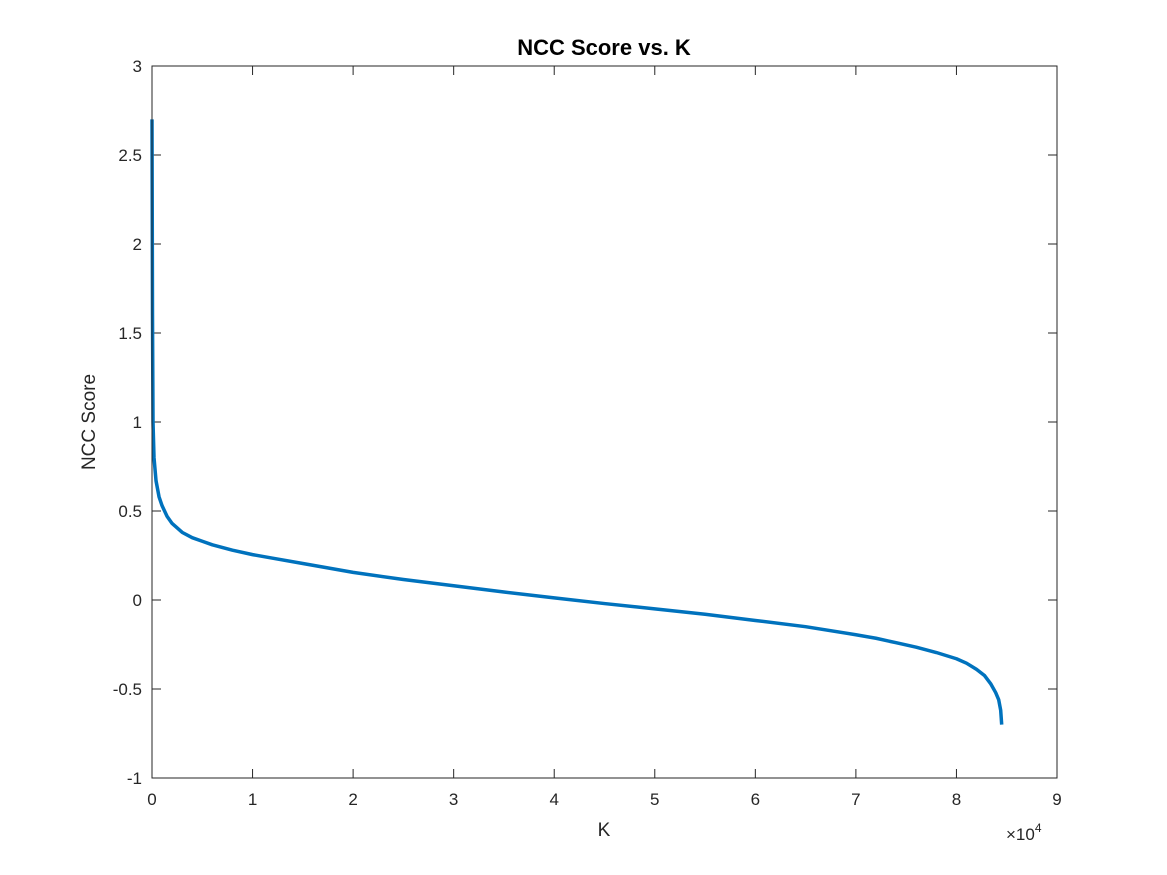  Describe the element at coordinates (1020, 834) in the screenshot. I see `x-axis-exponent-base: ×10` at that location.